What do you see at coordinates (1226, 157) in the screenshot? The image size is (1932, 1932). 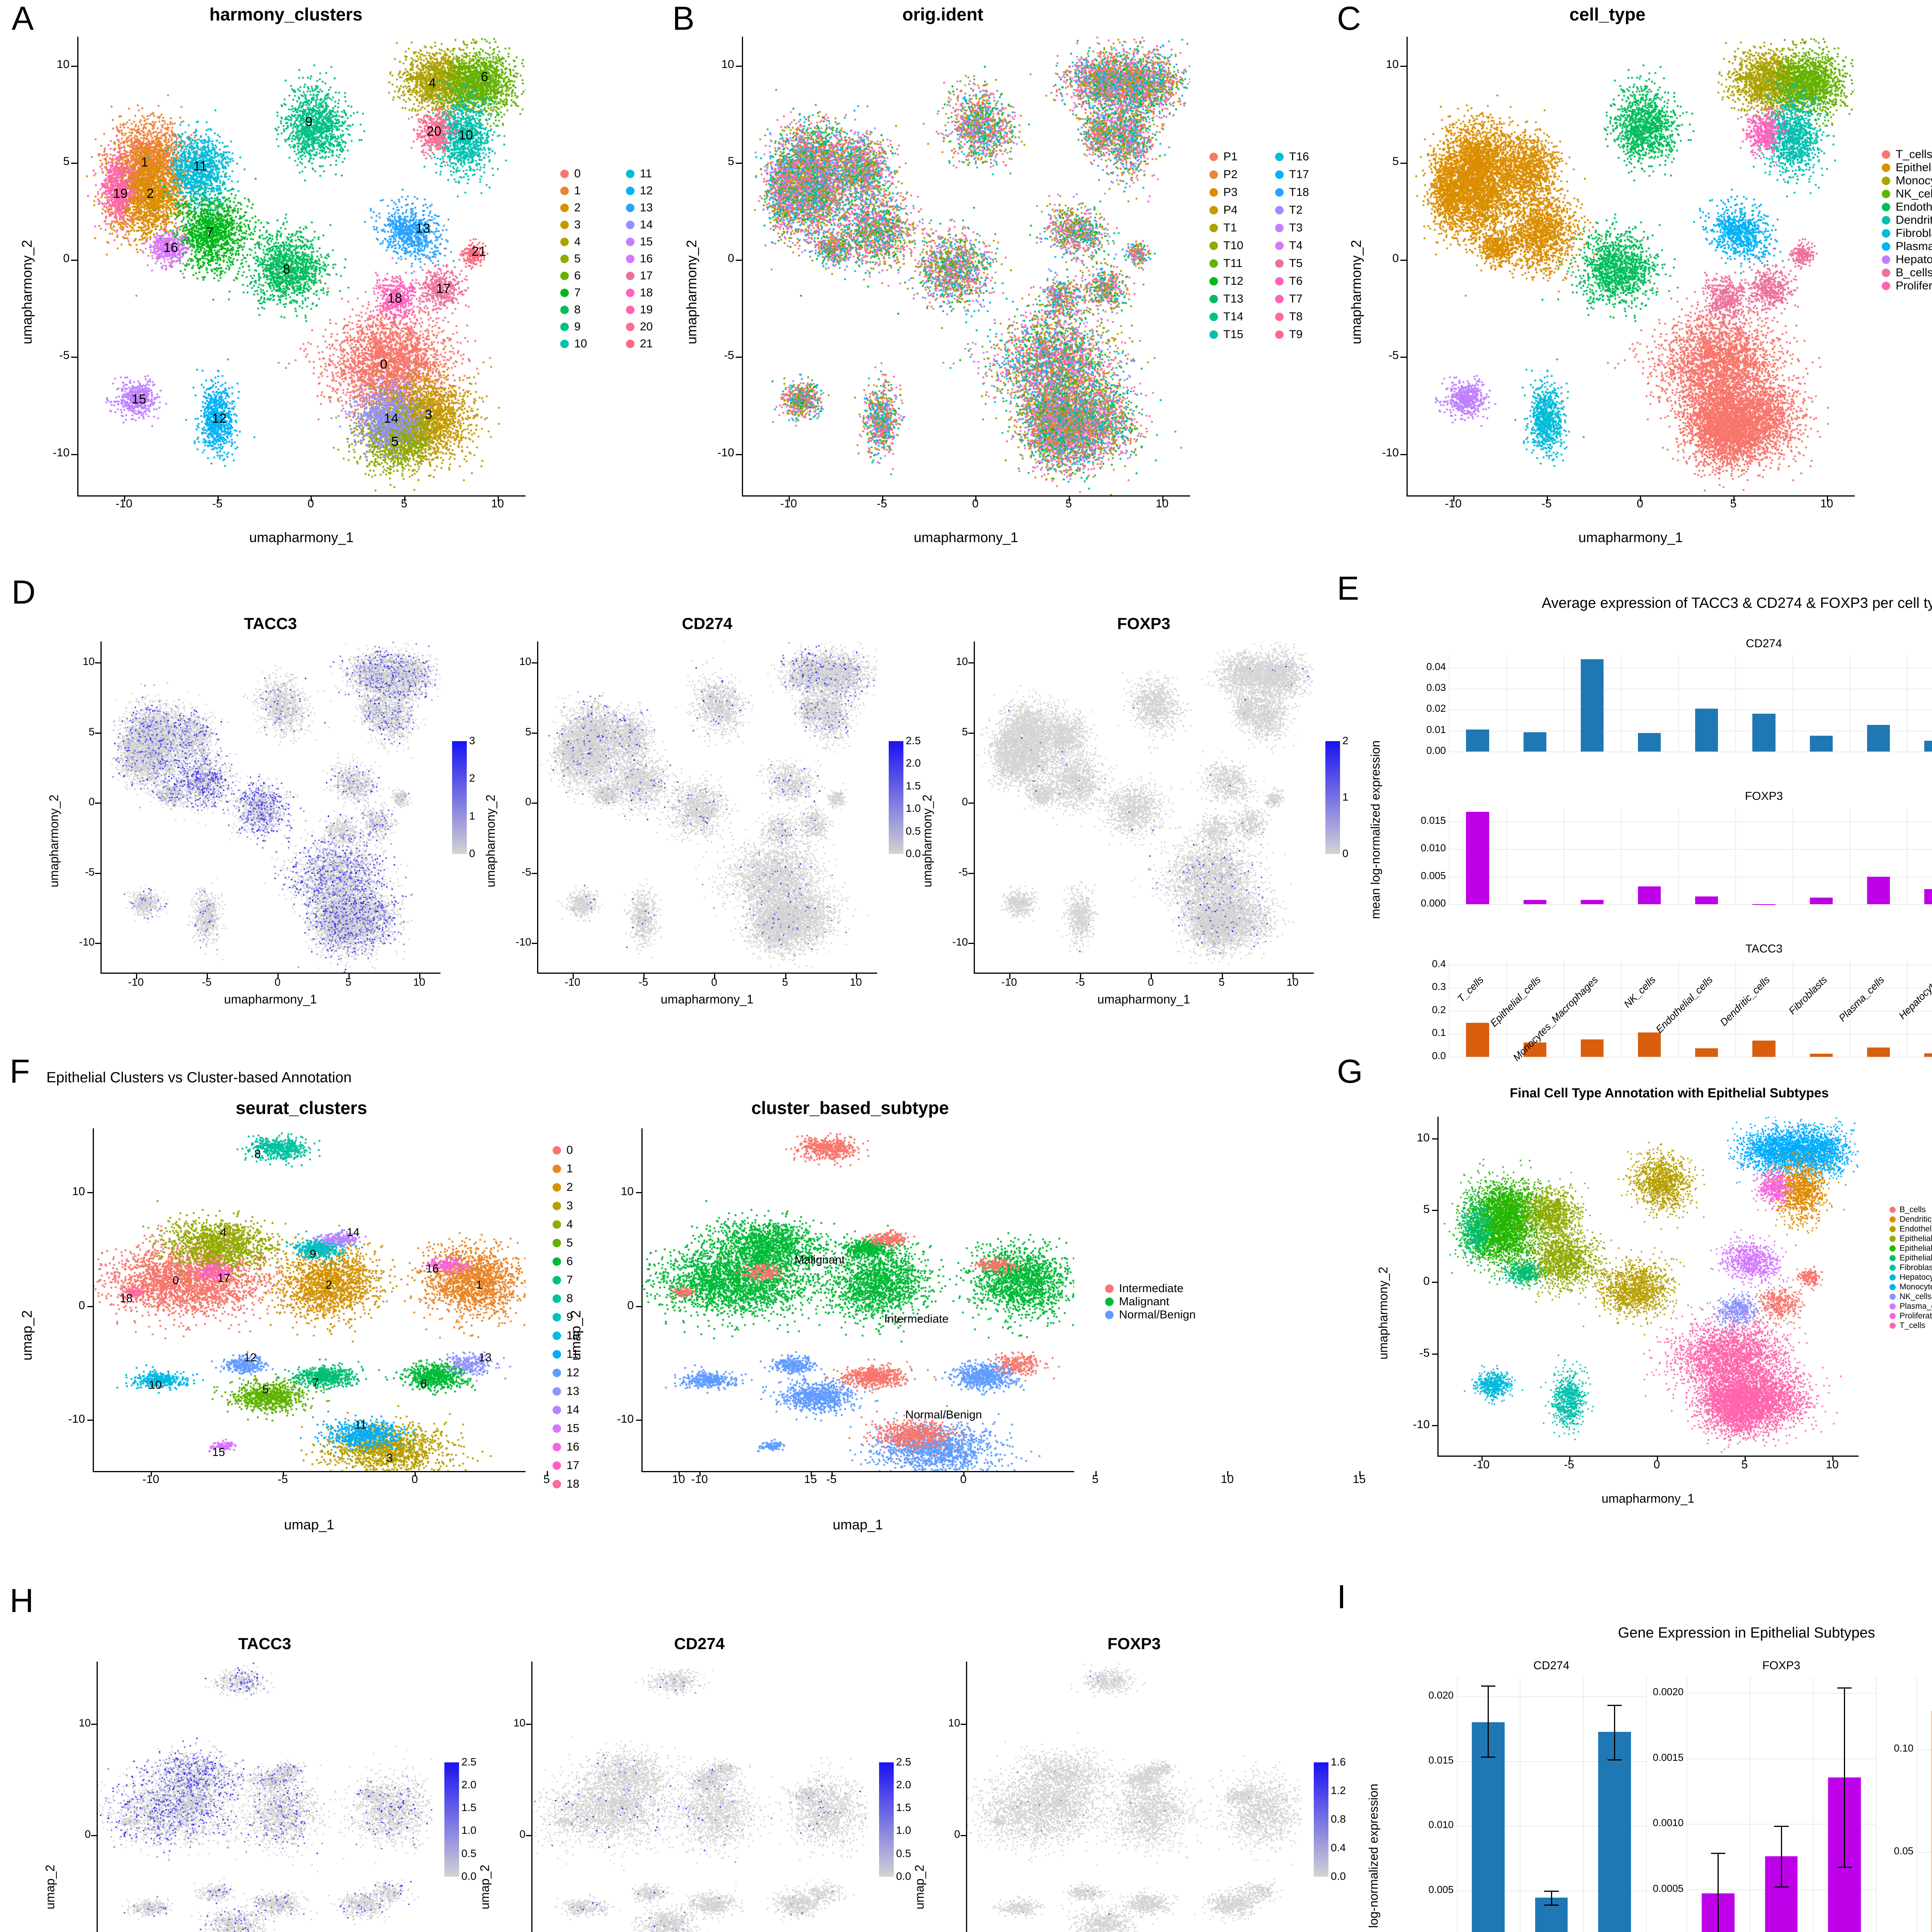 I see `legend-sample-item: P1` at bounding box center [1226, 157].